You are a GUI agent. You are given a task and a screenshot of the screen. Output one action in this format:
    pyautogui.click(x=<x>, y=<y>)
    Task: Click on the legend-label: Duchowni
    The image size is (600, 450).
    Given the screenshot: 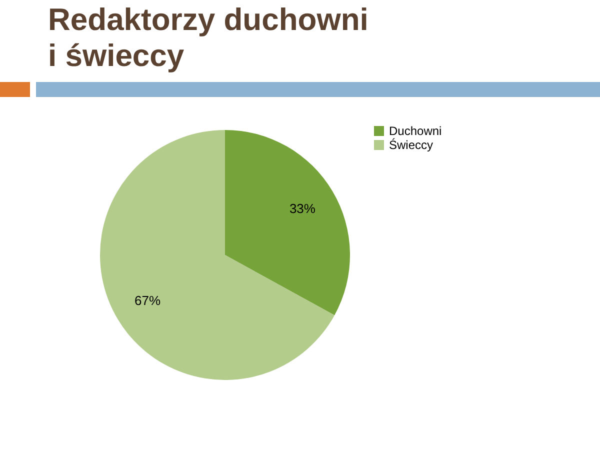 What is the action you would take?
    pyautogui.click(x=415, y=131)
    